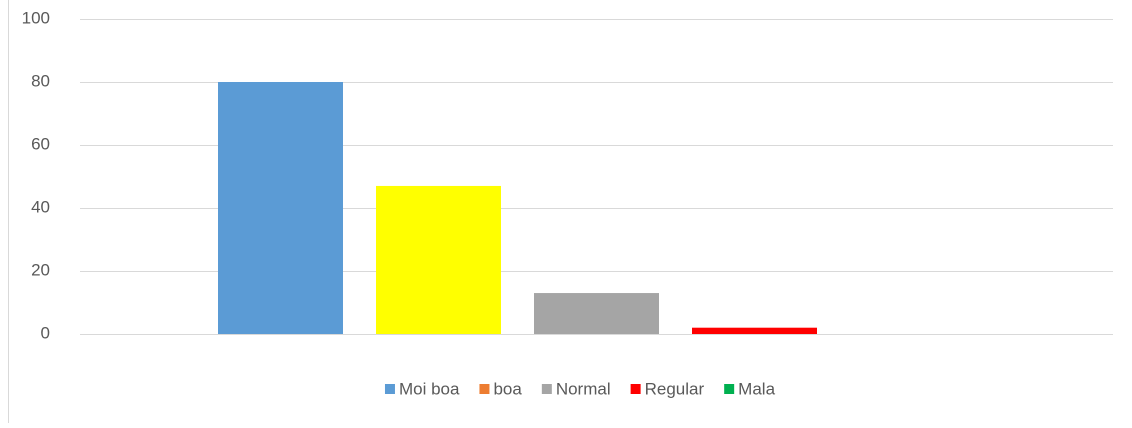  I want to click on y-tick-label: 60, so click(40, 143).